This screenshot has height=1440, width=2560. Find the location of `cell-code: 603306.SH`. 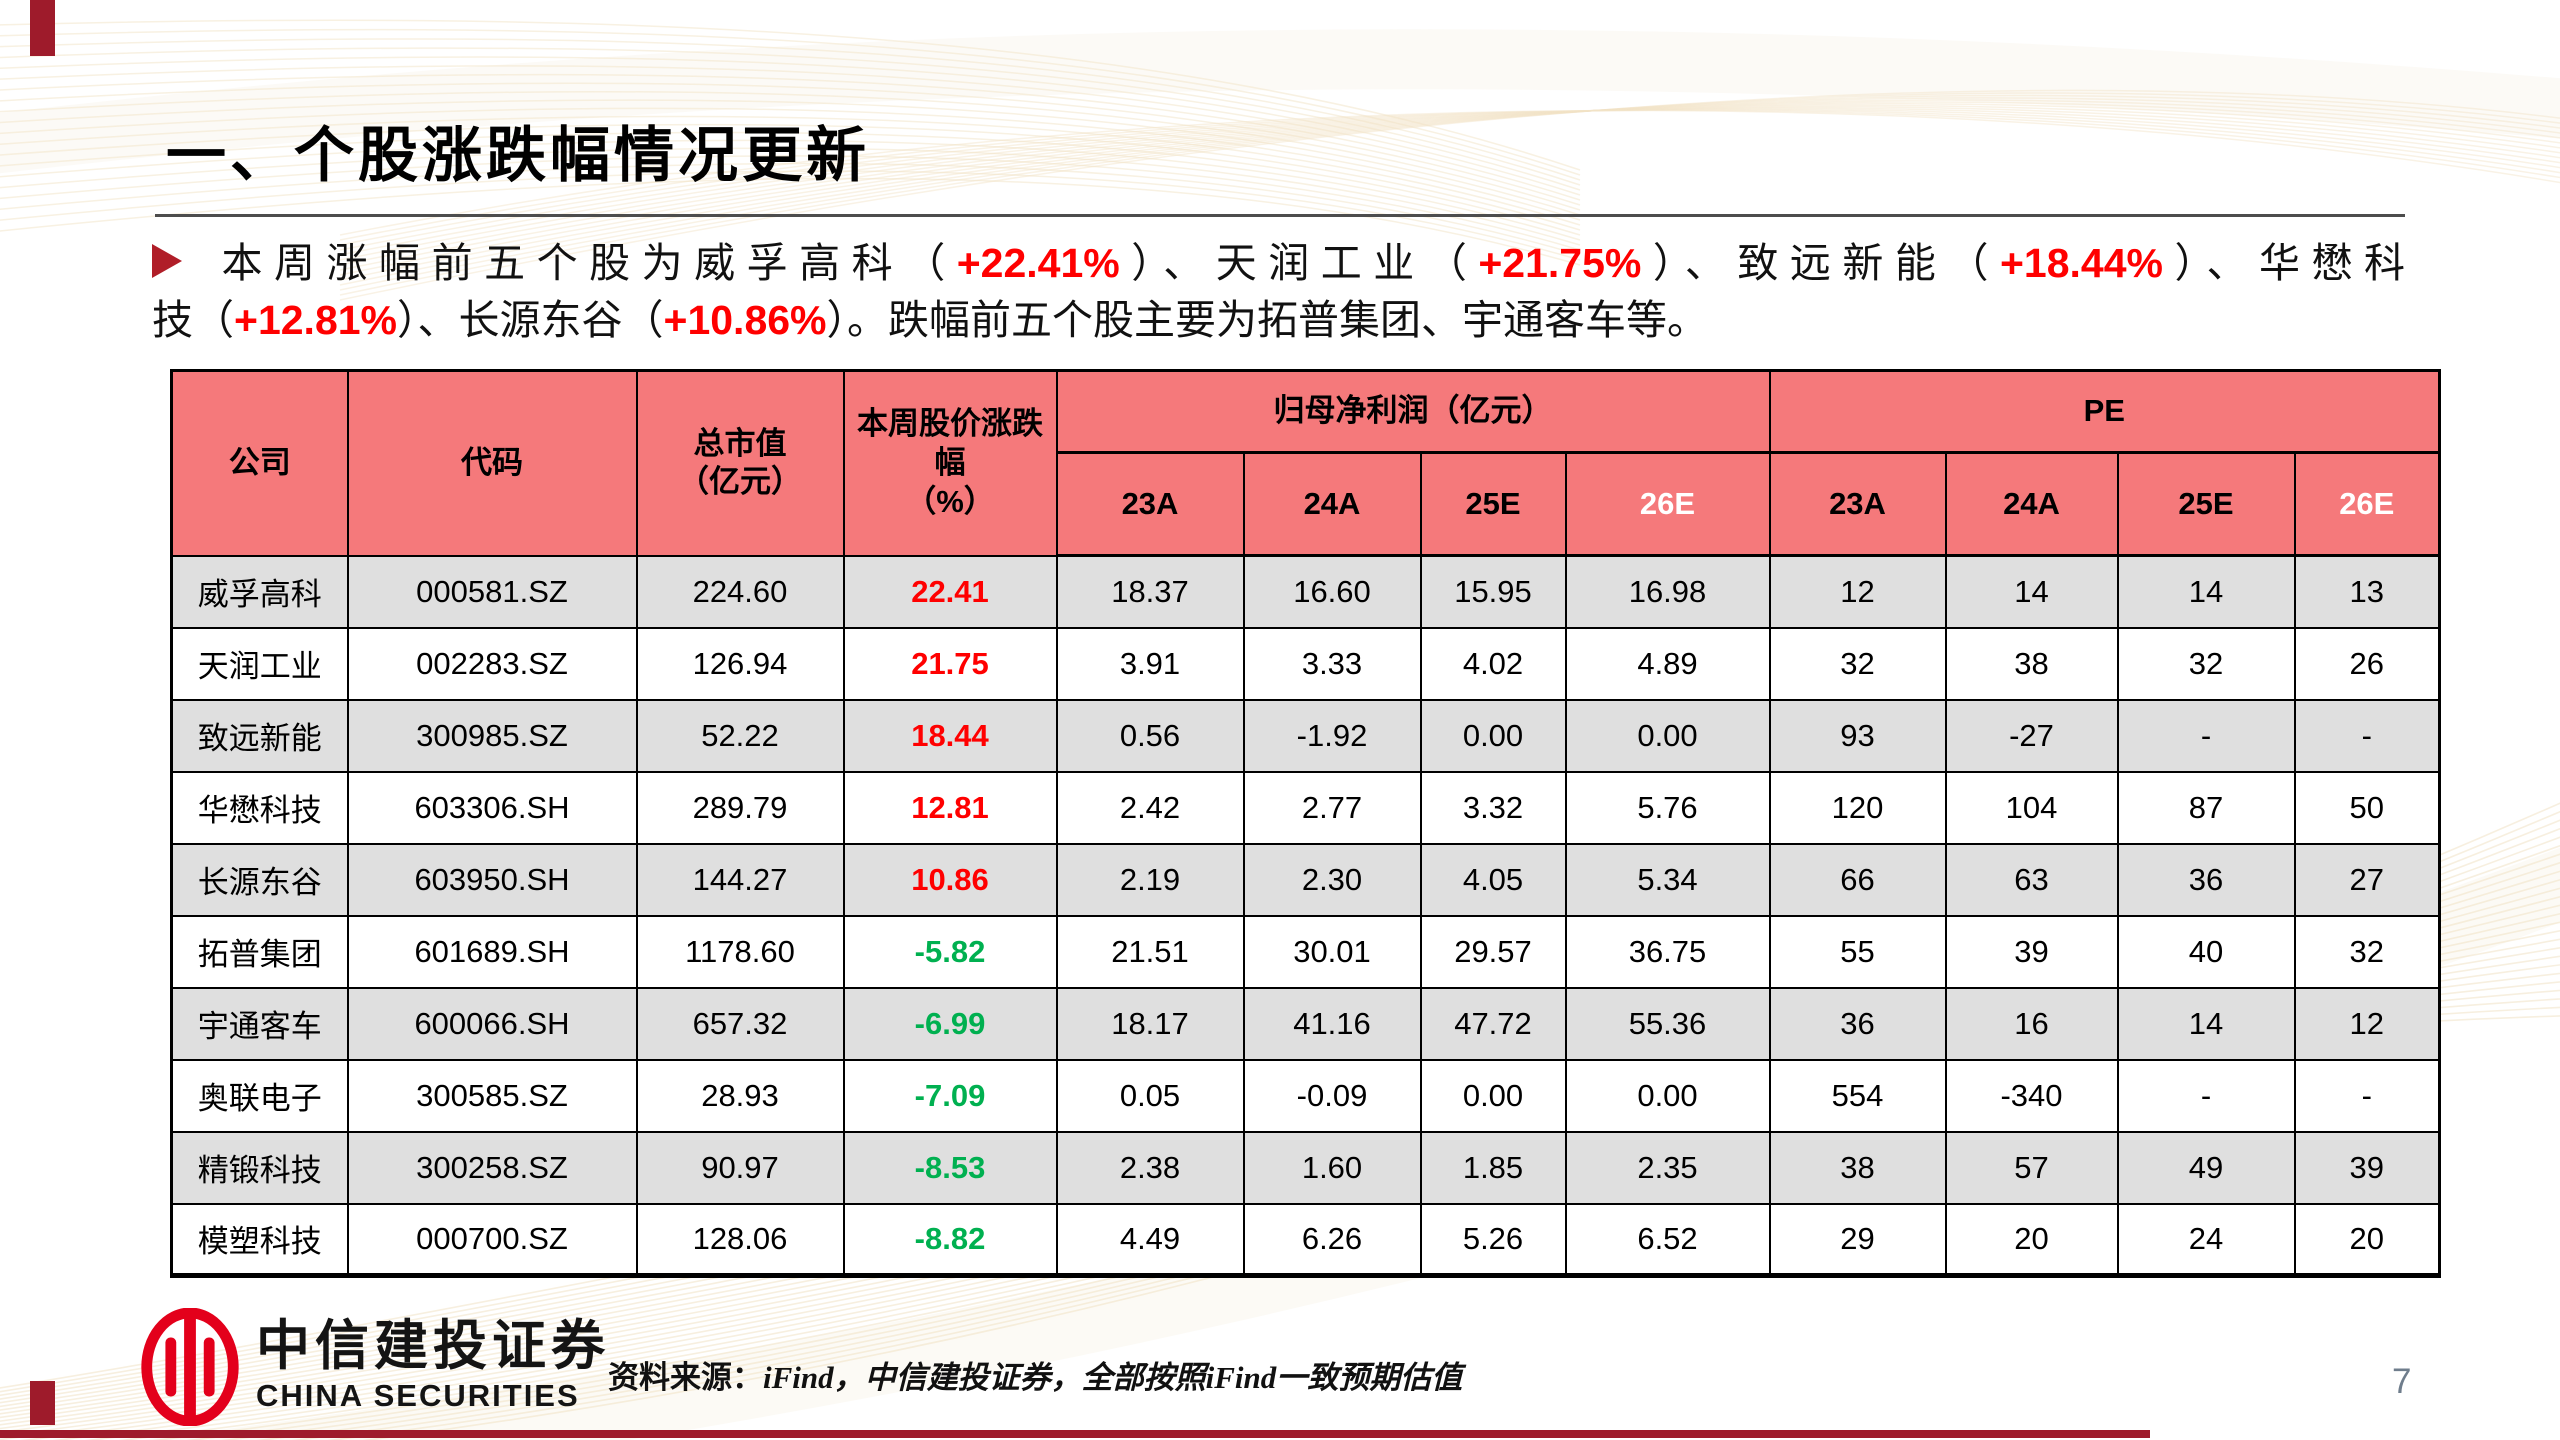

cell-code: 603306.SH is located at coordinates (492, 807).